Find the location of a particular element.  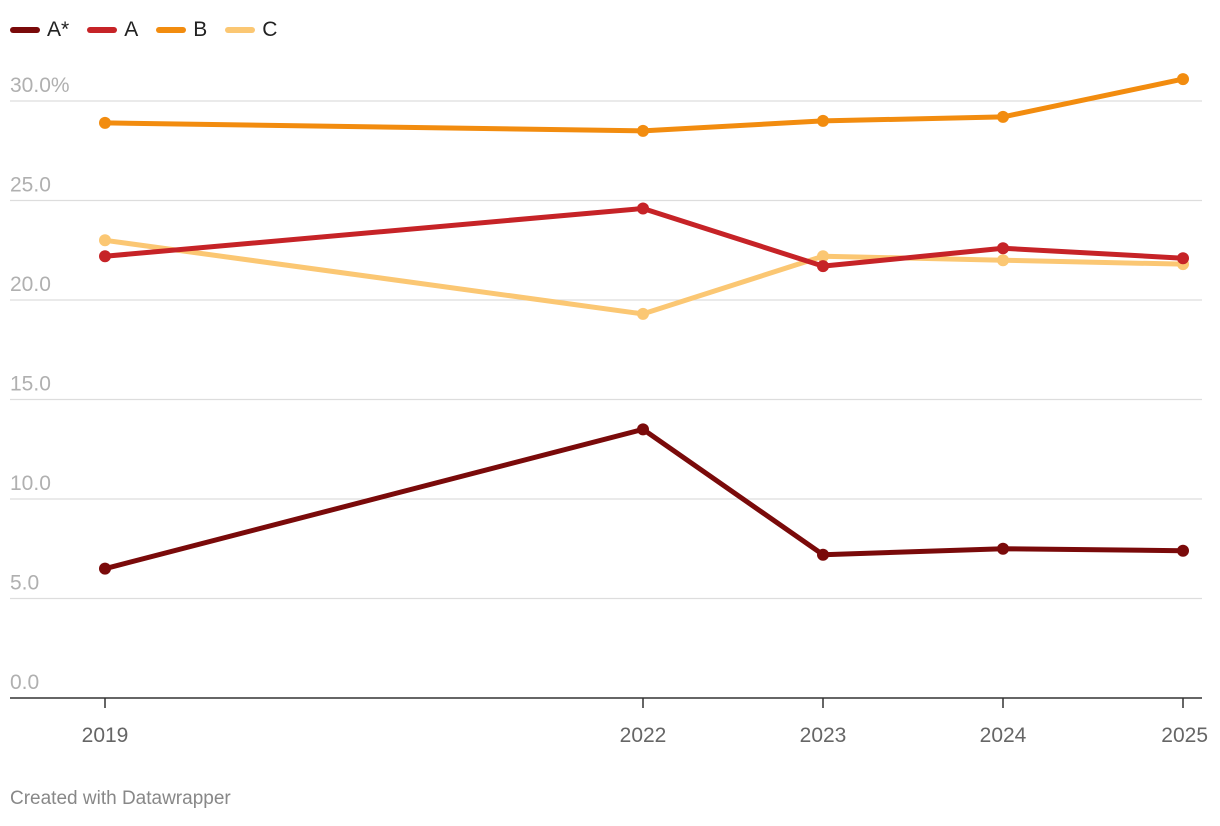

x-tick-label: 2023 is located at coordinates (823, 735).